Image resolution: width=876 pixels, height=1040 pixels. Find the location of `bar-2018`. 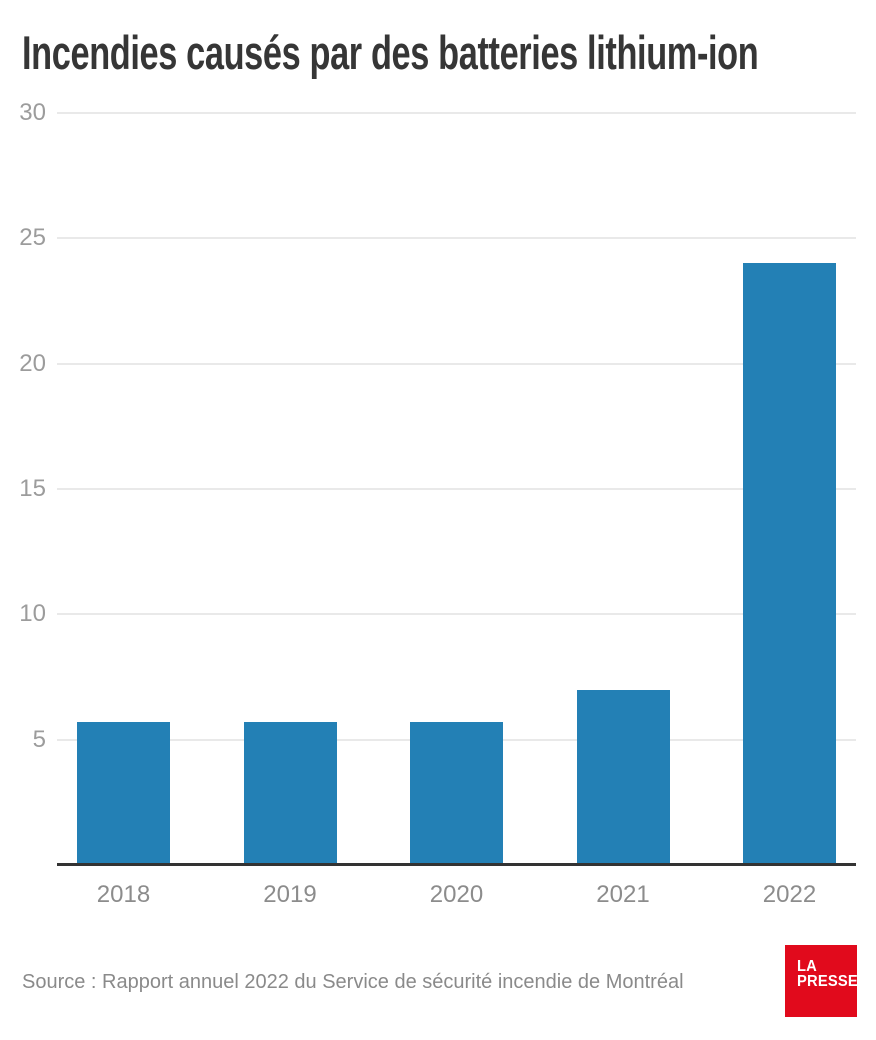

bar-2018 is located at coordinates (123, 793).